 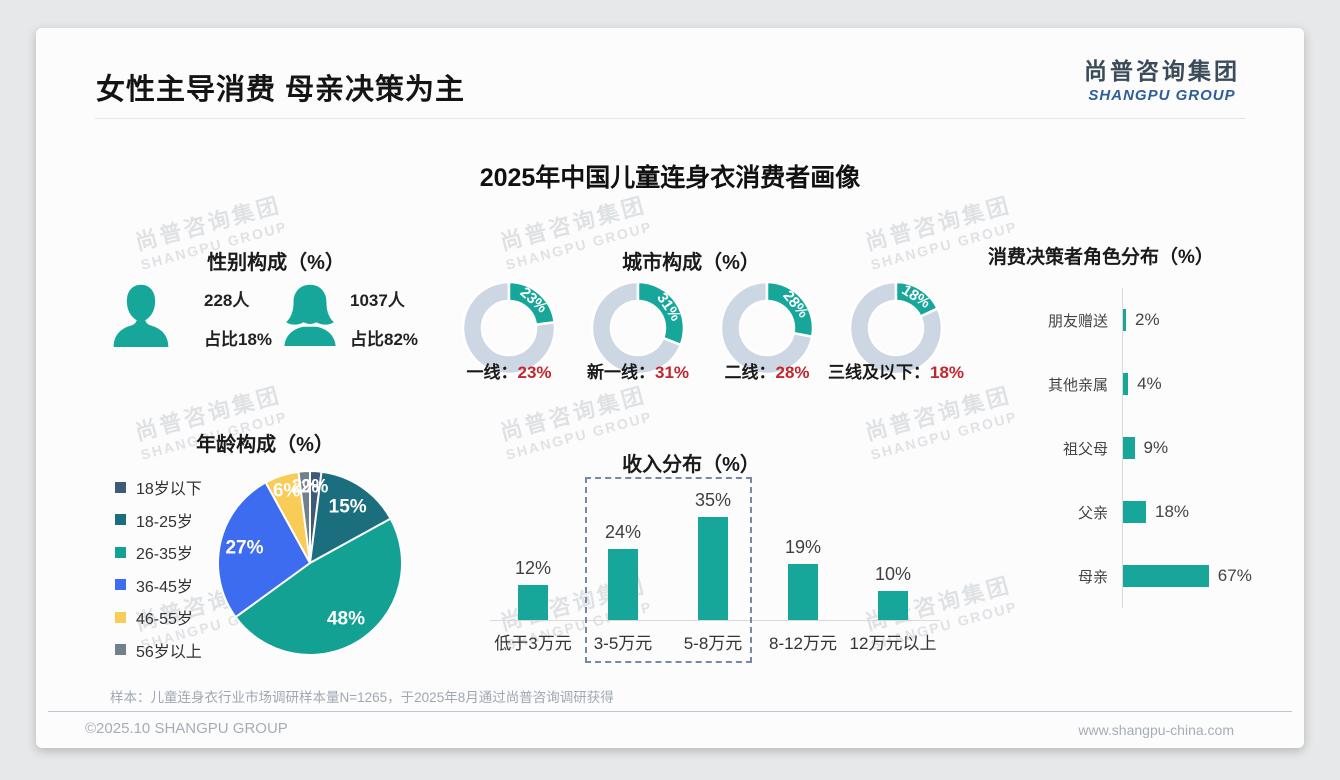 I want to click on decision-value: 4%, so click(x=1149, y=383).